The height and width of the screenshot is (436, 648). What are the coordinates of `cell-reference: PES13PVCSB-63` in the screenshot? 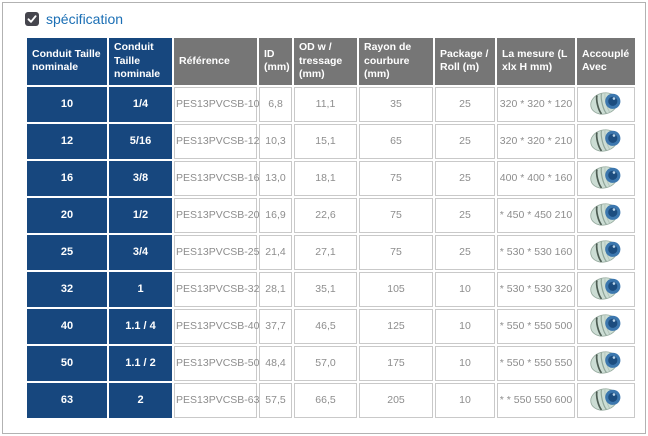 It's located at (216, 400).